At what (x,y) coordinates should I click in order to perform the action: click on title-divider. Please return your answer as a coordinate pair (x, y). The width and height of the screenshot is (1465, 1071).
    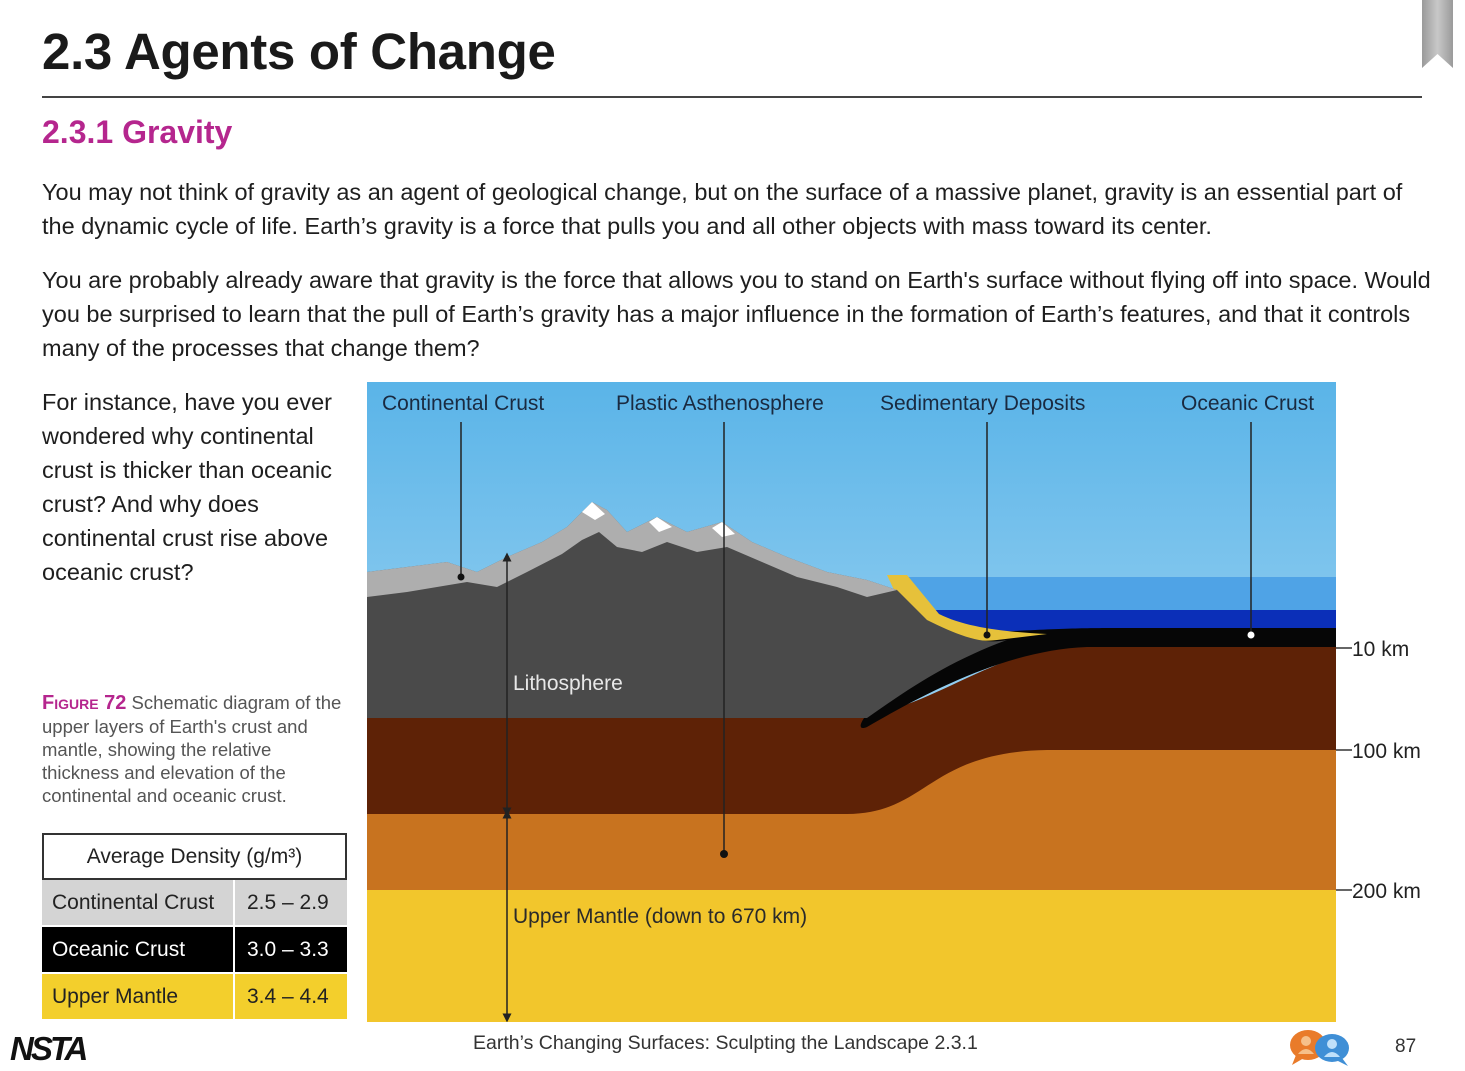
    Looking at the image, I should click on (732, 97).